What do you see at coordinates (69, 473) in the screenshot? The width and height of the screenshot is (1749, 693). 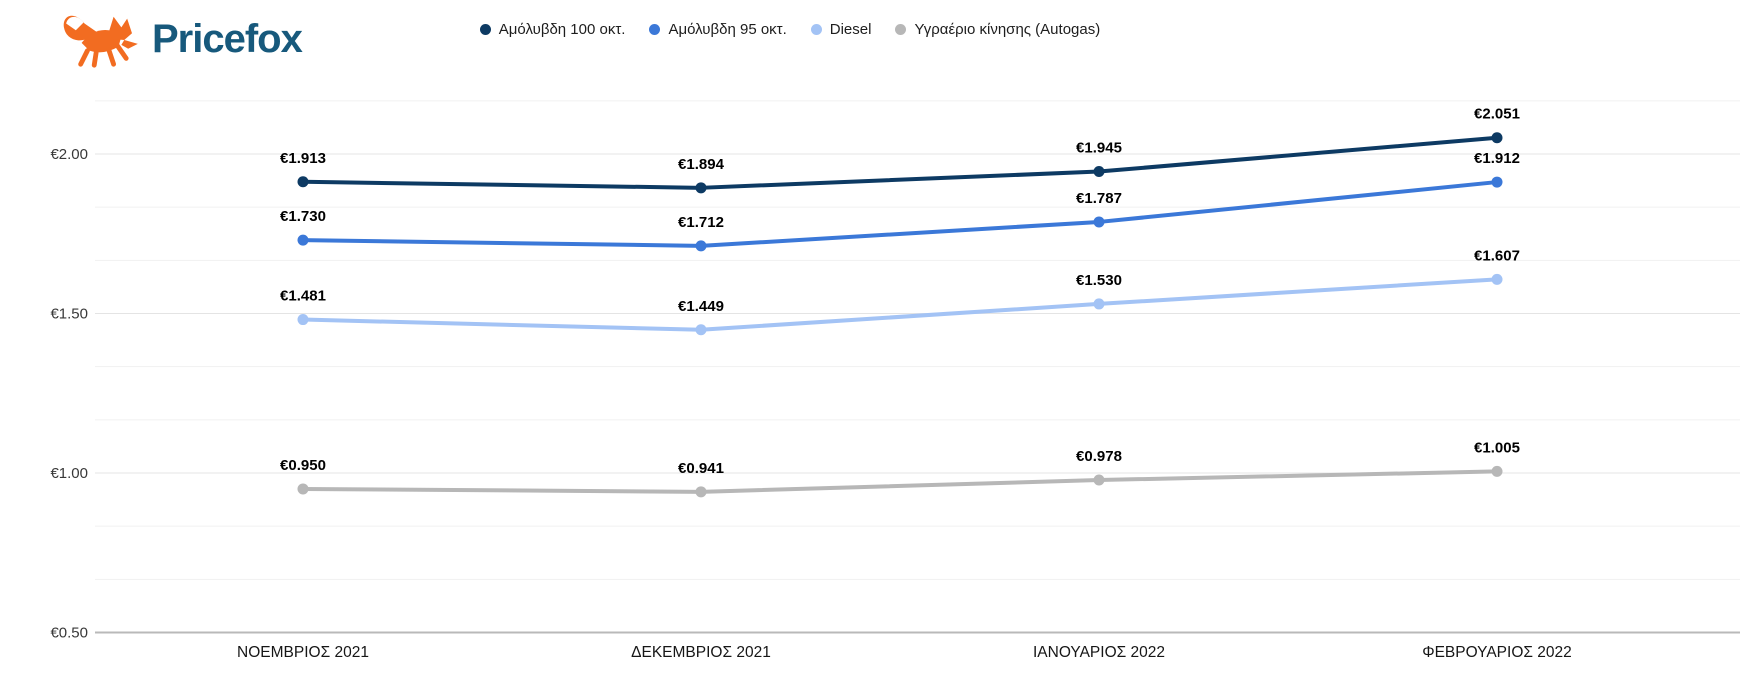 I see `y-axis-tick-label: €1.00` at bounding box center [69, 473].